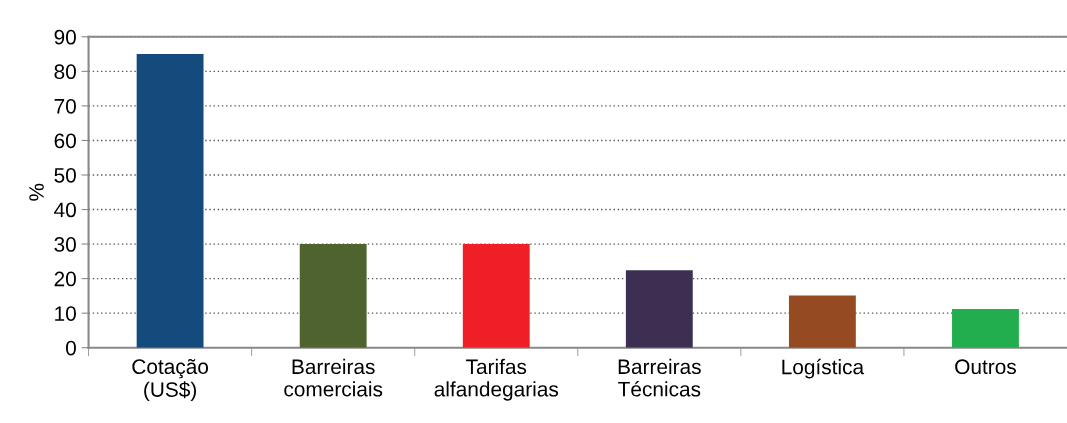 The width and height of the screenshot is (1067, 423). I want to click on y-tick-label: 10, so click(65, 313).